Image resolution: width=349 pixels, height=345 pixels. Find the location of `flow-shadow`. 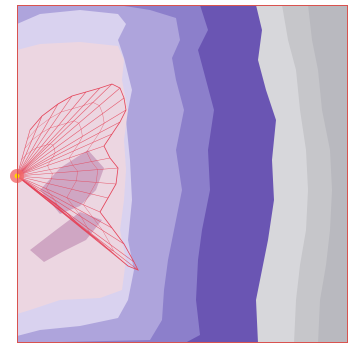

flow-shadow is located at coordinates (67, 206).